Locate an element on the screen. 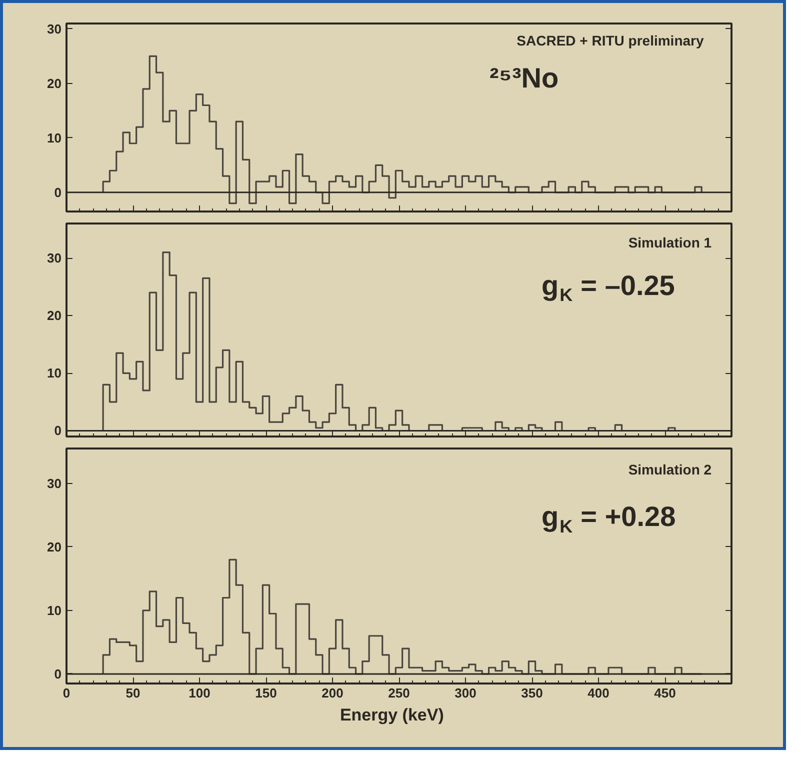 This screenshot has width=808, height=770. x-tick-label: 50 is located at coordinates (133, 693).